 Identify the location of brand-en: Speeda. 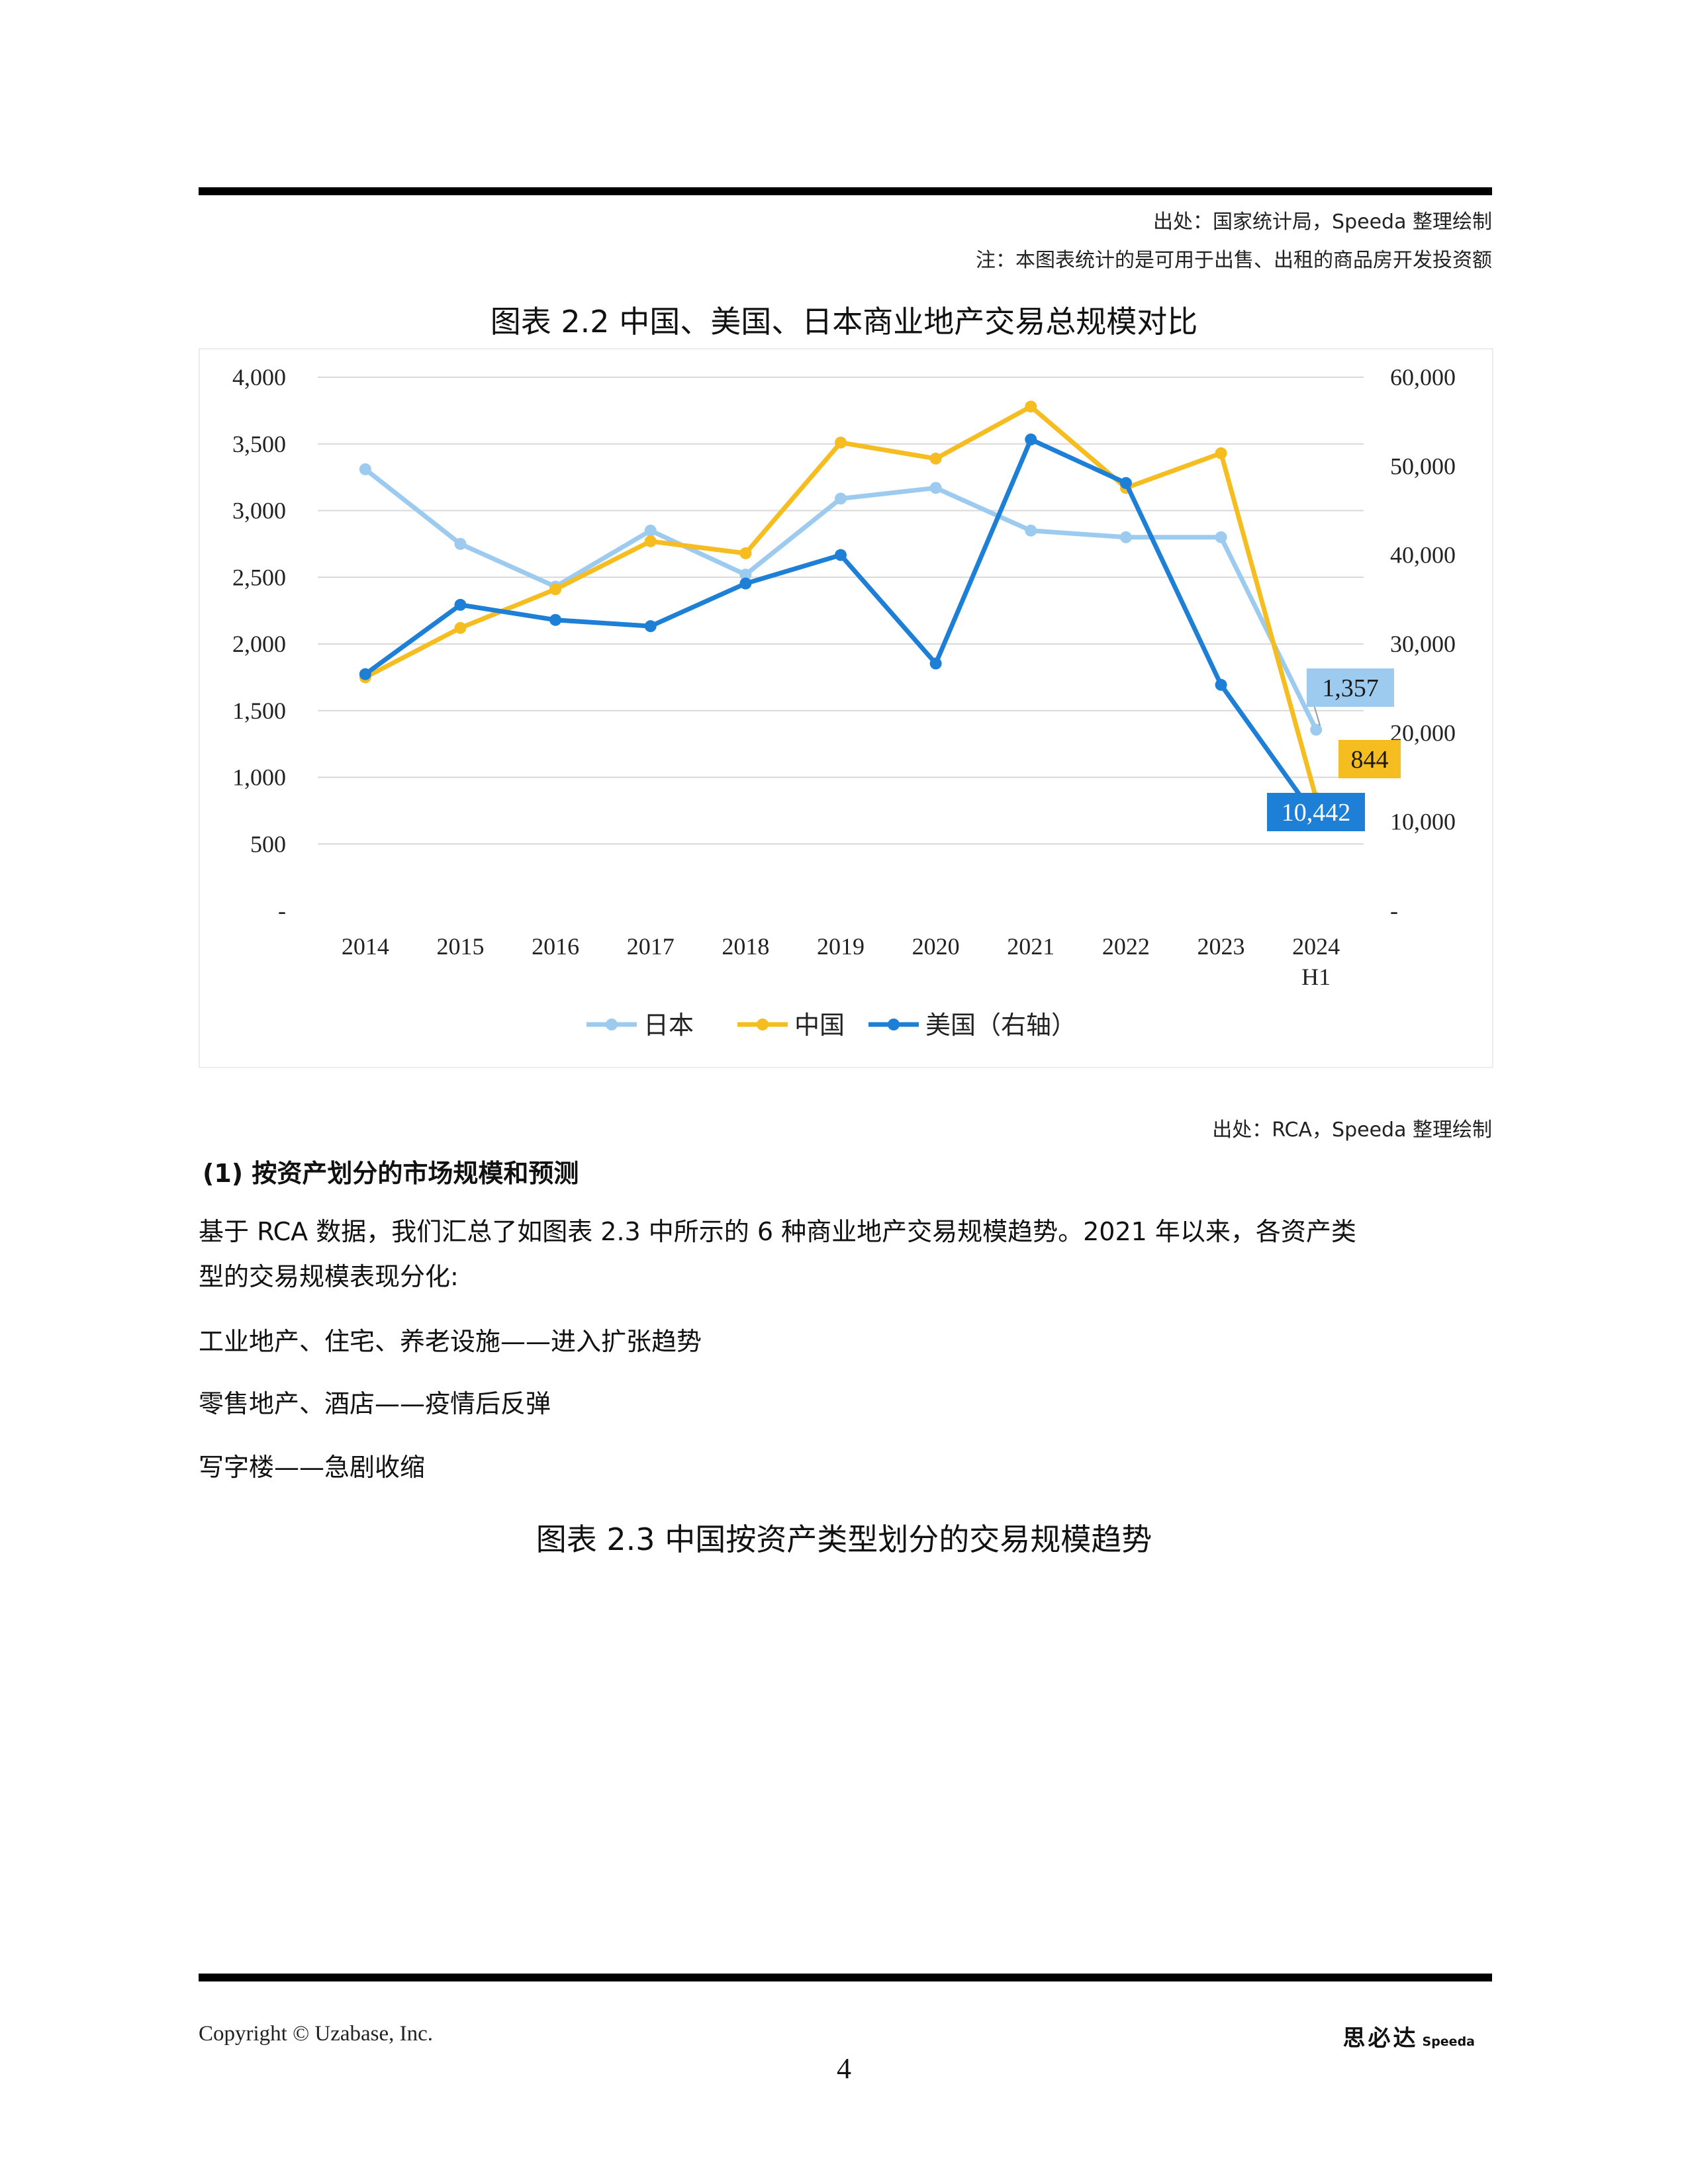
(1448, 2042).